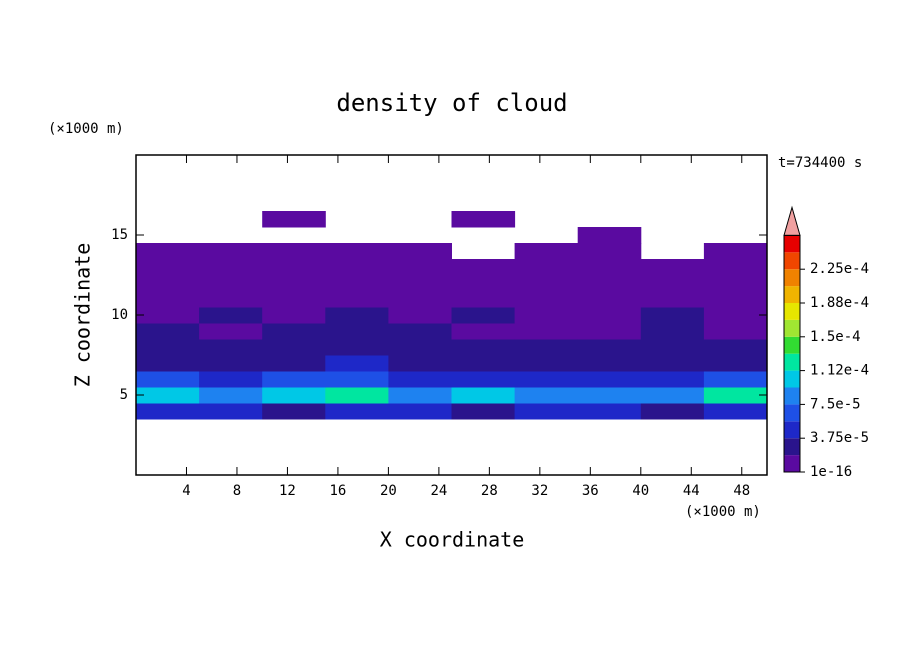  Describe the element at coordinates (640, 491) in the screenshot. I see `x-tick-label: 40` at that location.